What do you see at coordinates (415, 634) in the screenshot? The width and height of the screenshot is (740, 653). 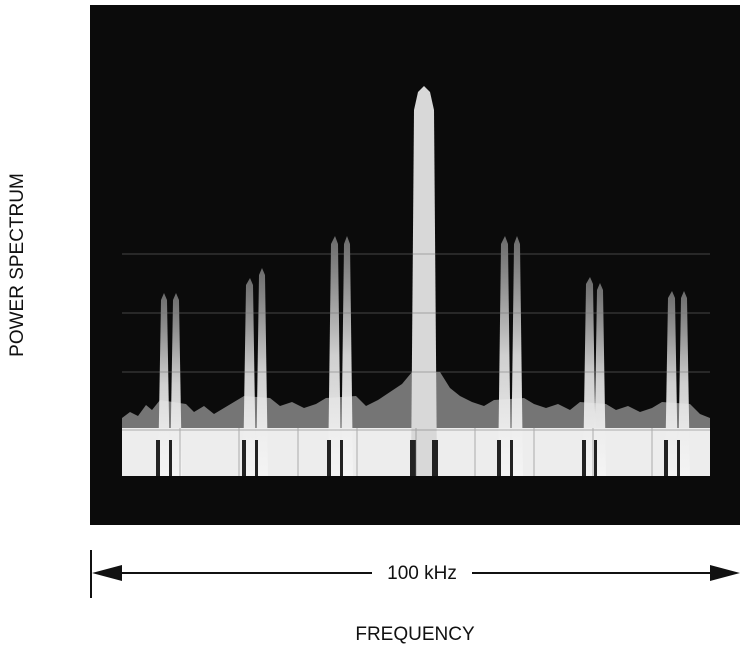 I see `x-axis-label: FREQUENCY` at bounding box center [415, 634].